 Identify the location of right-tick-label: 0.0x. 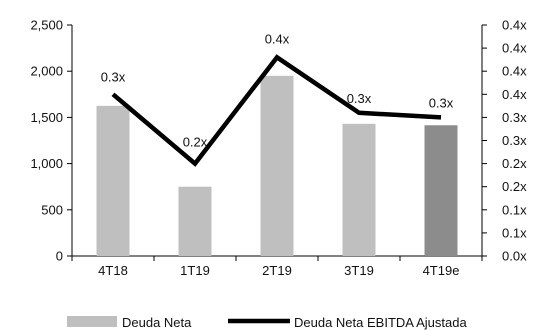
(514, 256).